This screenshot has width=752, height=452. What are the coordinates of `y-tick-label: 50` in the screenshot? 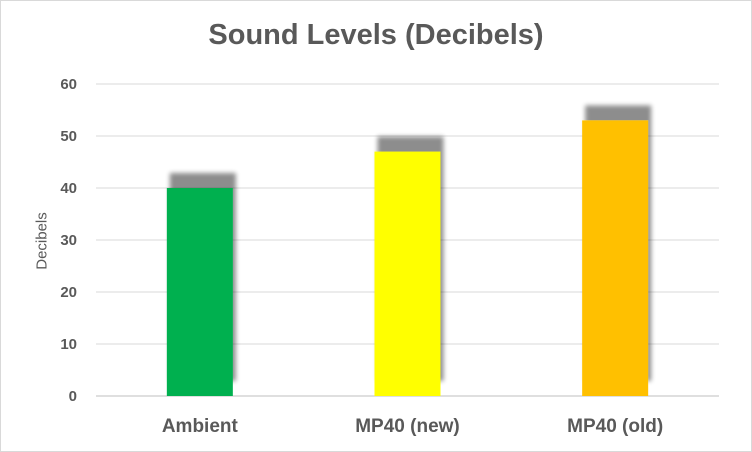 It's located at (68, 136).